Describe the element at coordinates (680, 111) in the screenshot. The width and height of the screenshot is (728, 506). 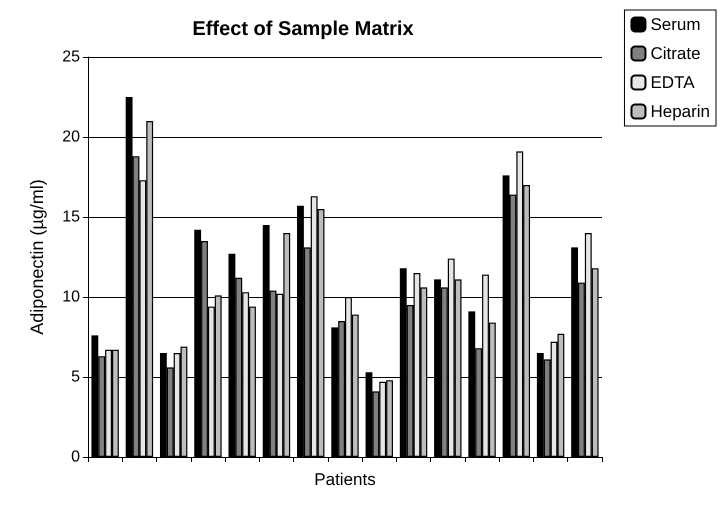
I see `legend-label: Heparin` at that location.